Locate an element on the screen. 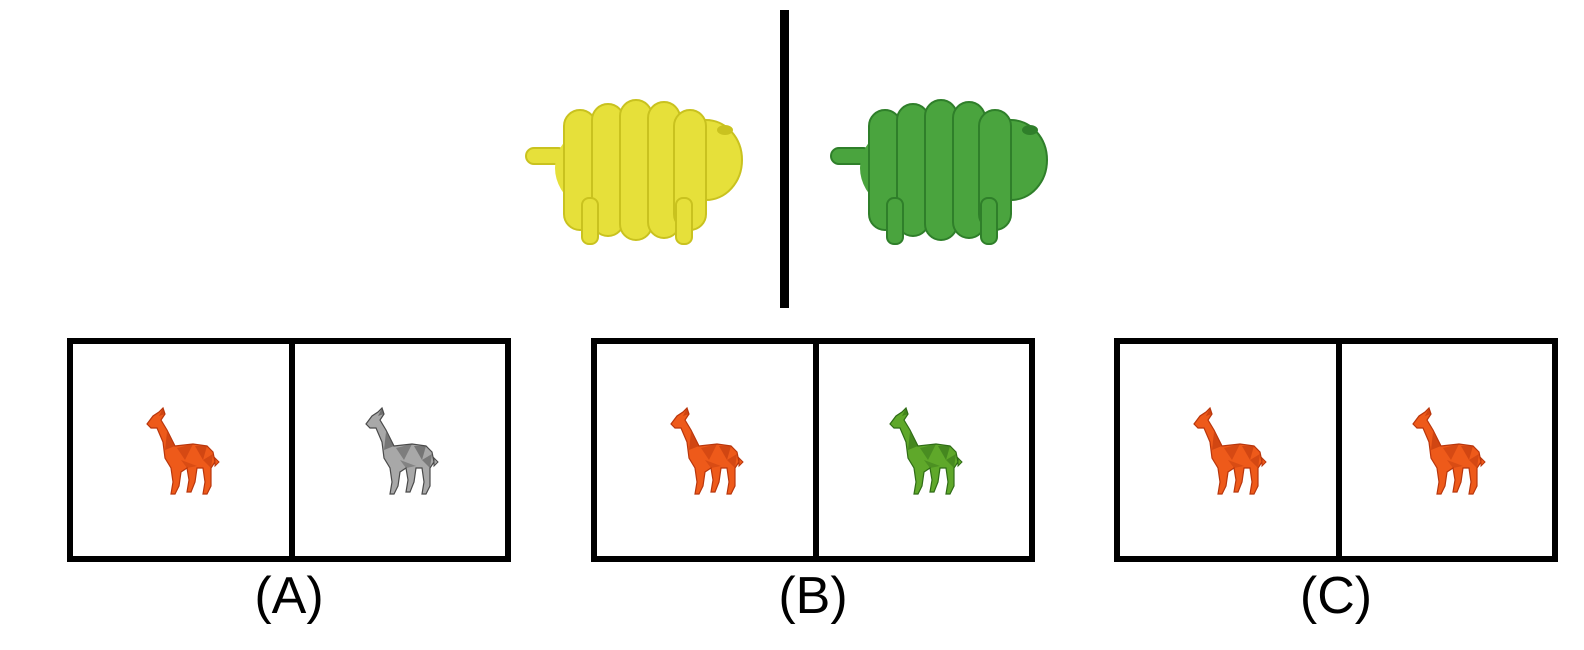  option-a-label: (A) is located at coordinates (289, 596).